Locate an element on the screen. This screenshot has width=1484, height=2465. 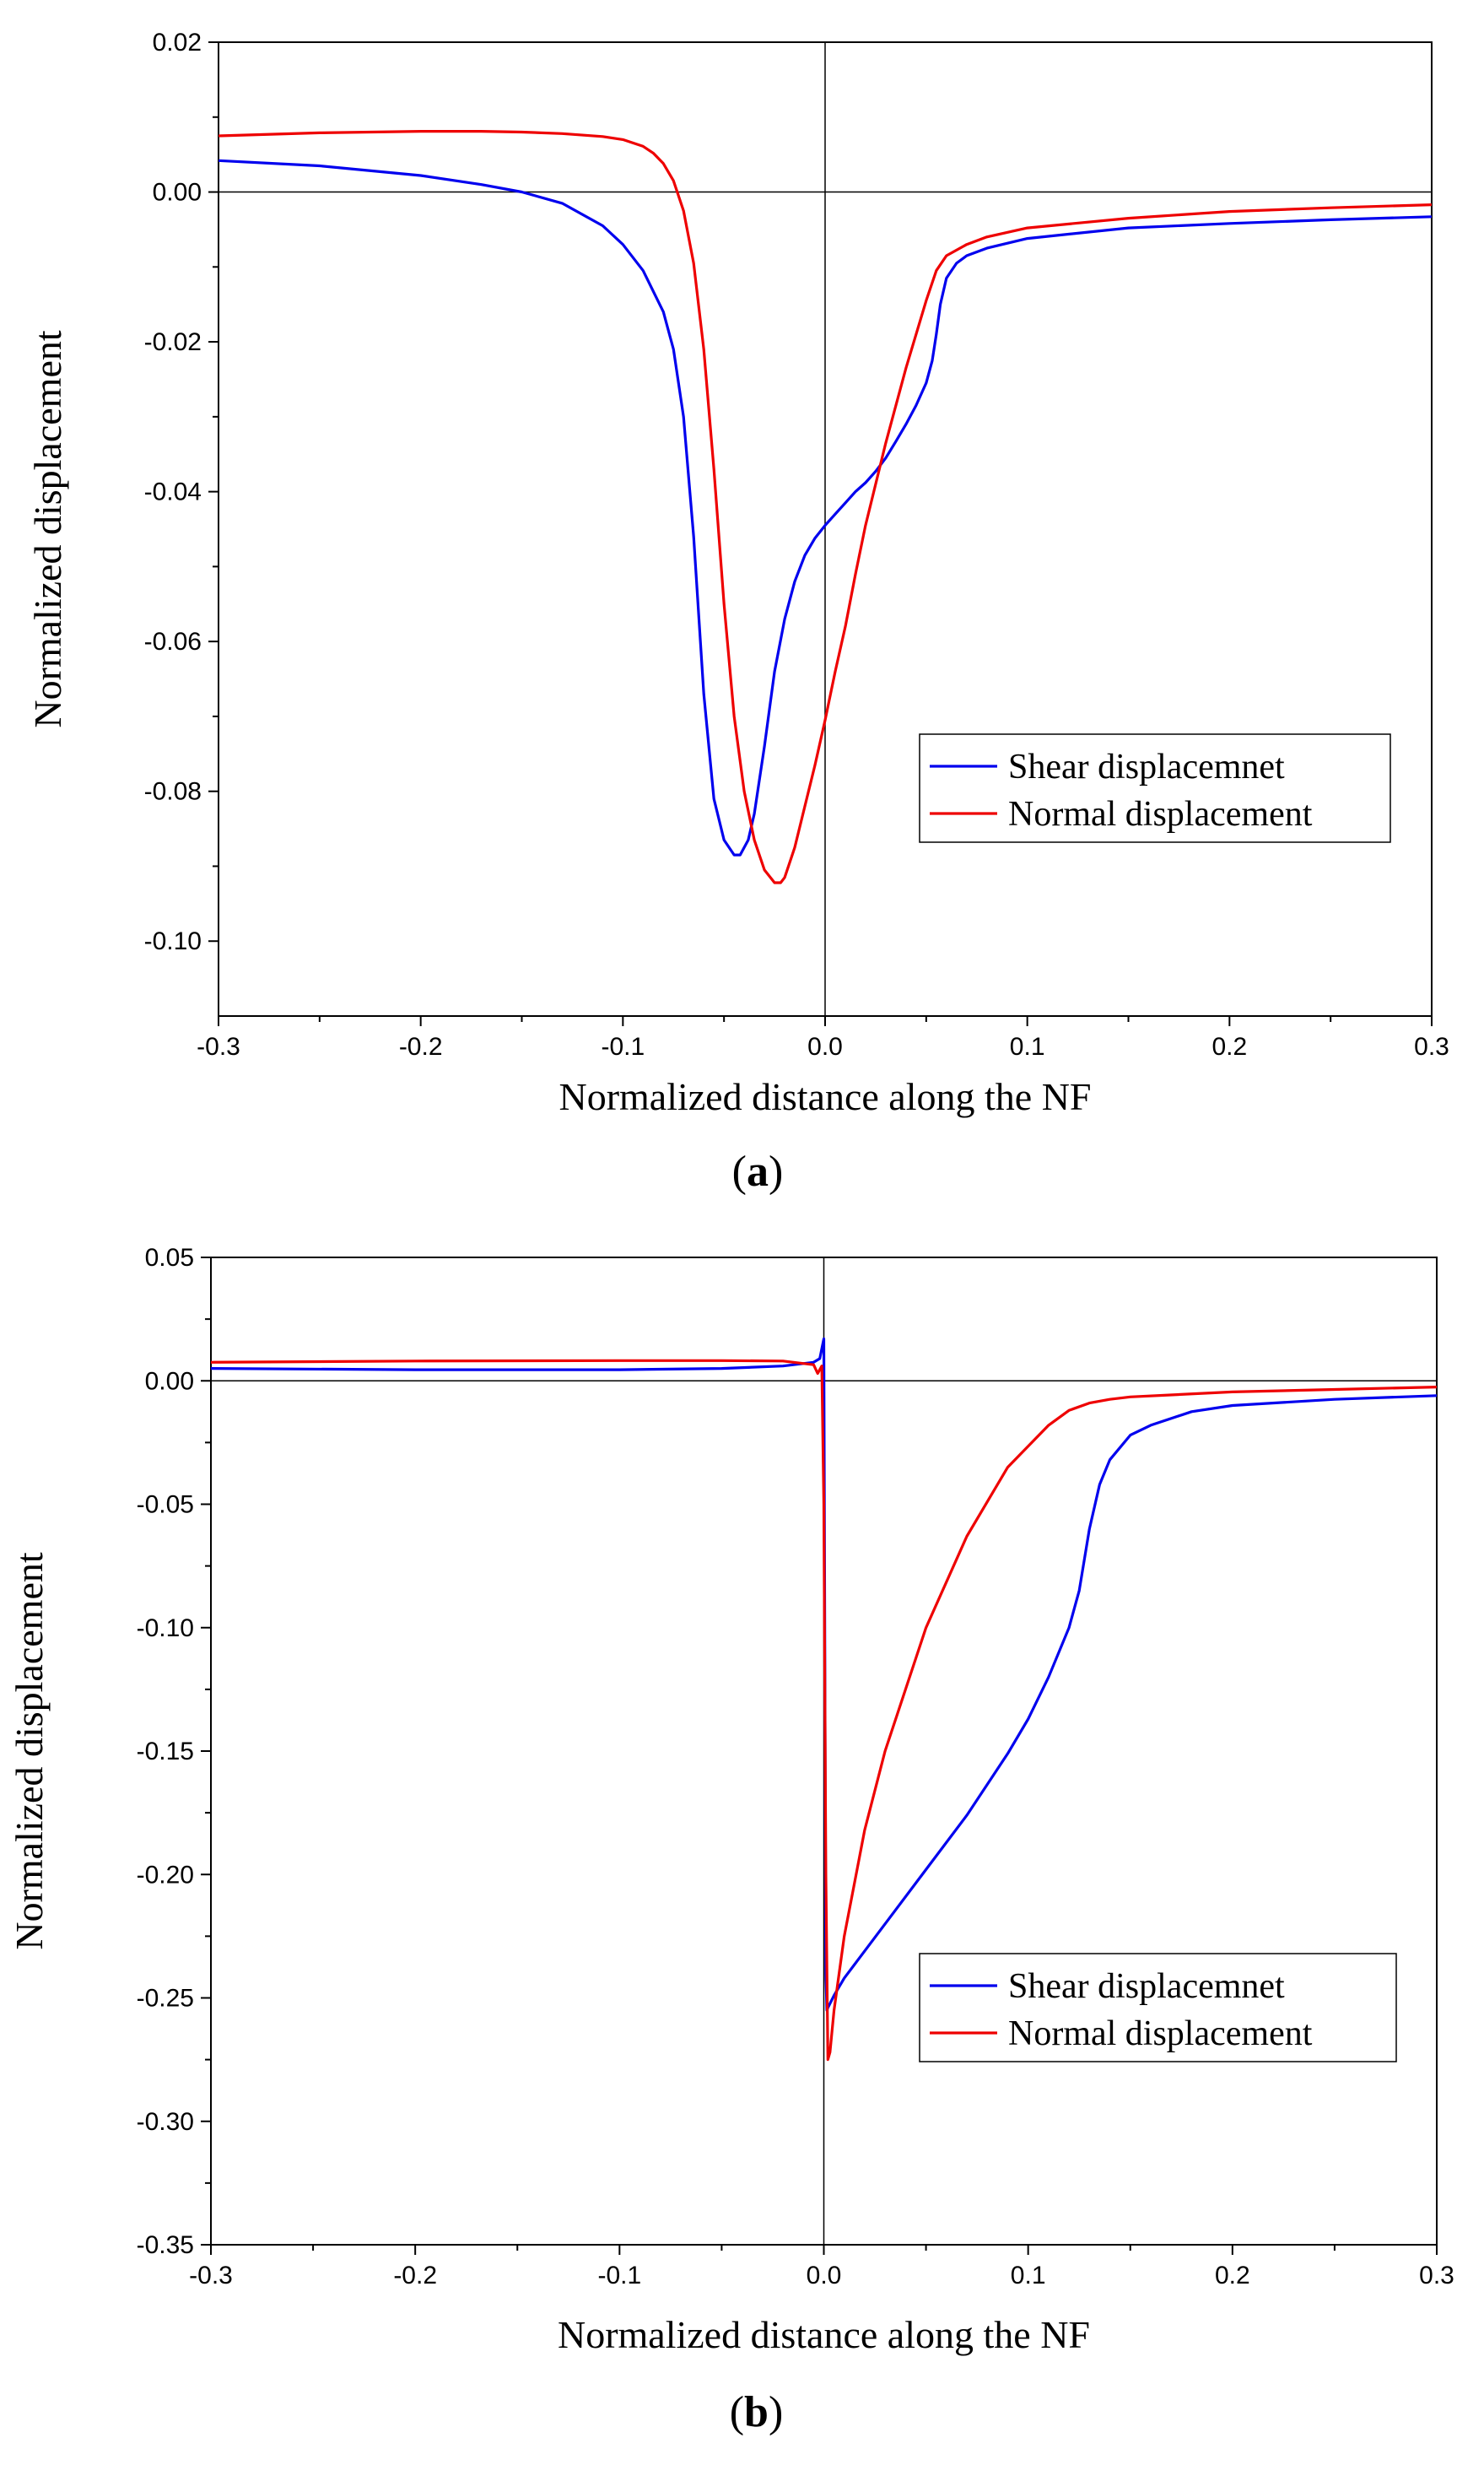
panel-a-legend-box is located at coordinates (1155, 788).